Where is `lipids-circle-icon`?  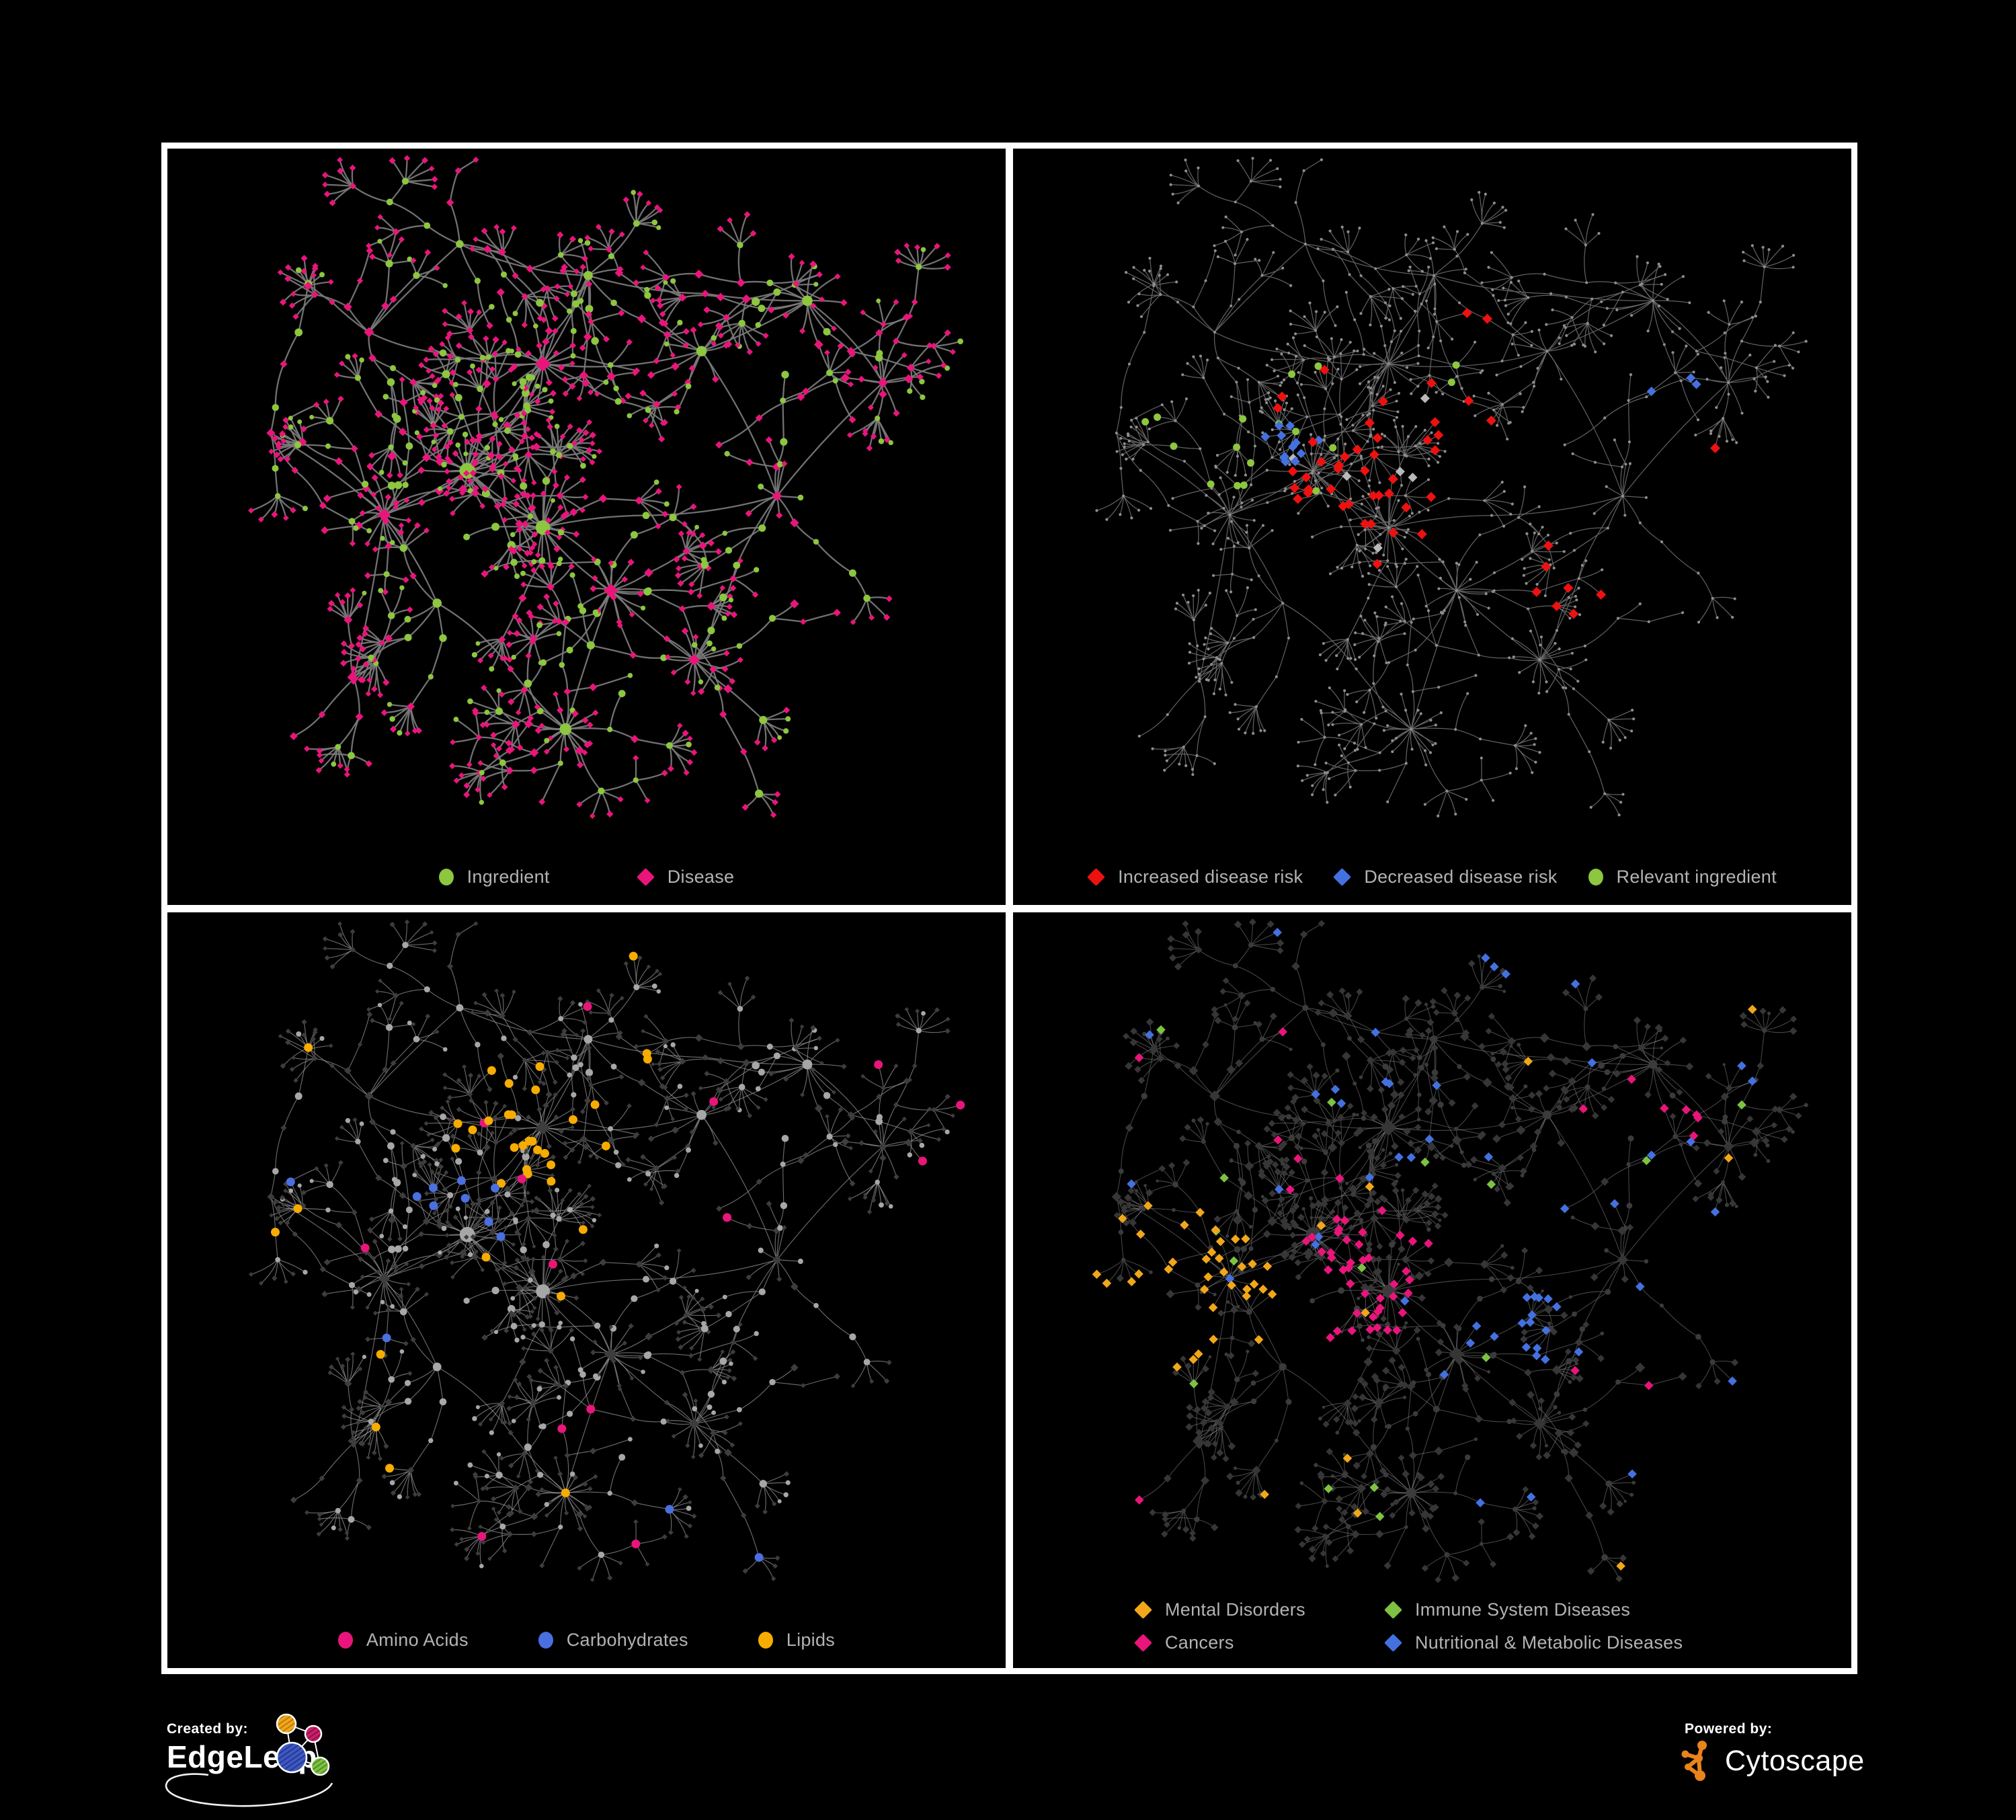
lipids-circle-icon is located at coordinates (765, 1640).